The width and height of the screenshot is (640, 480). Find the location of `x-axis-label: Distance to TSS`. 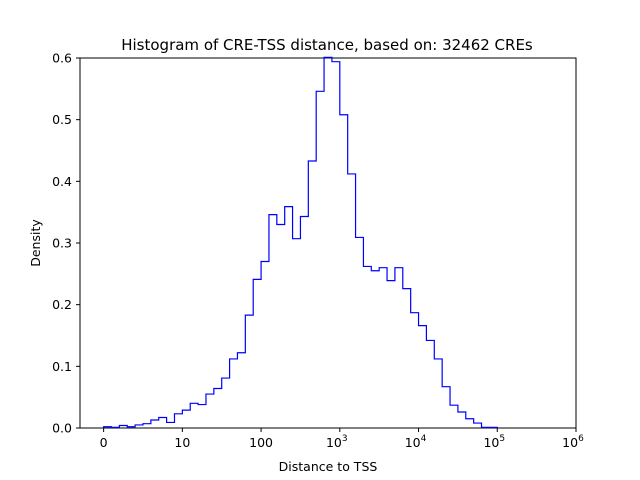

x-axis-label: Distance to TSS is located at coordinates (328, 466).